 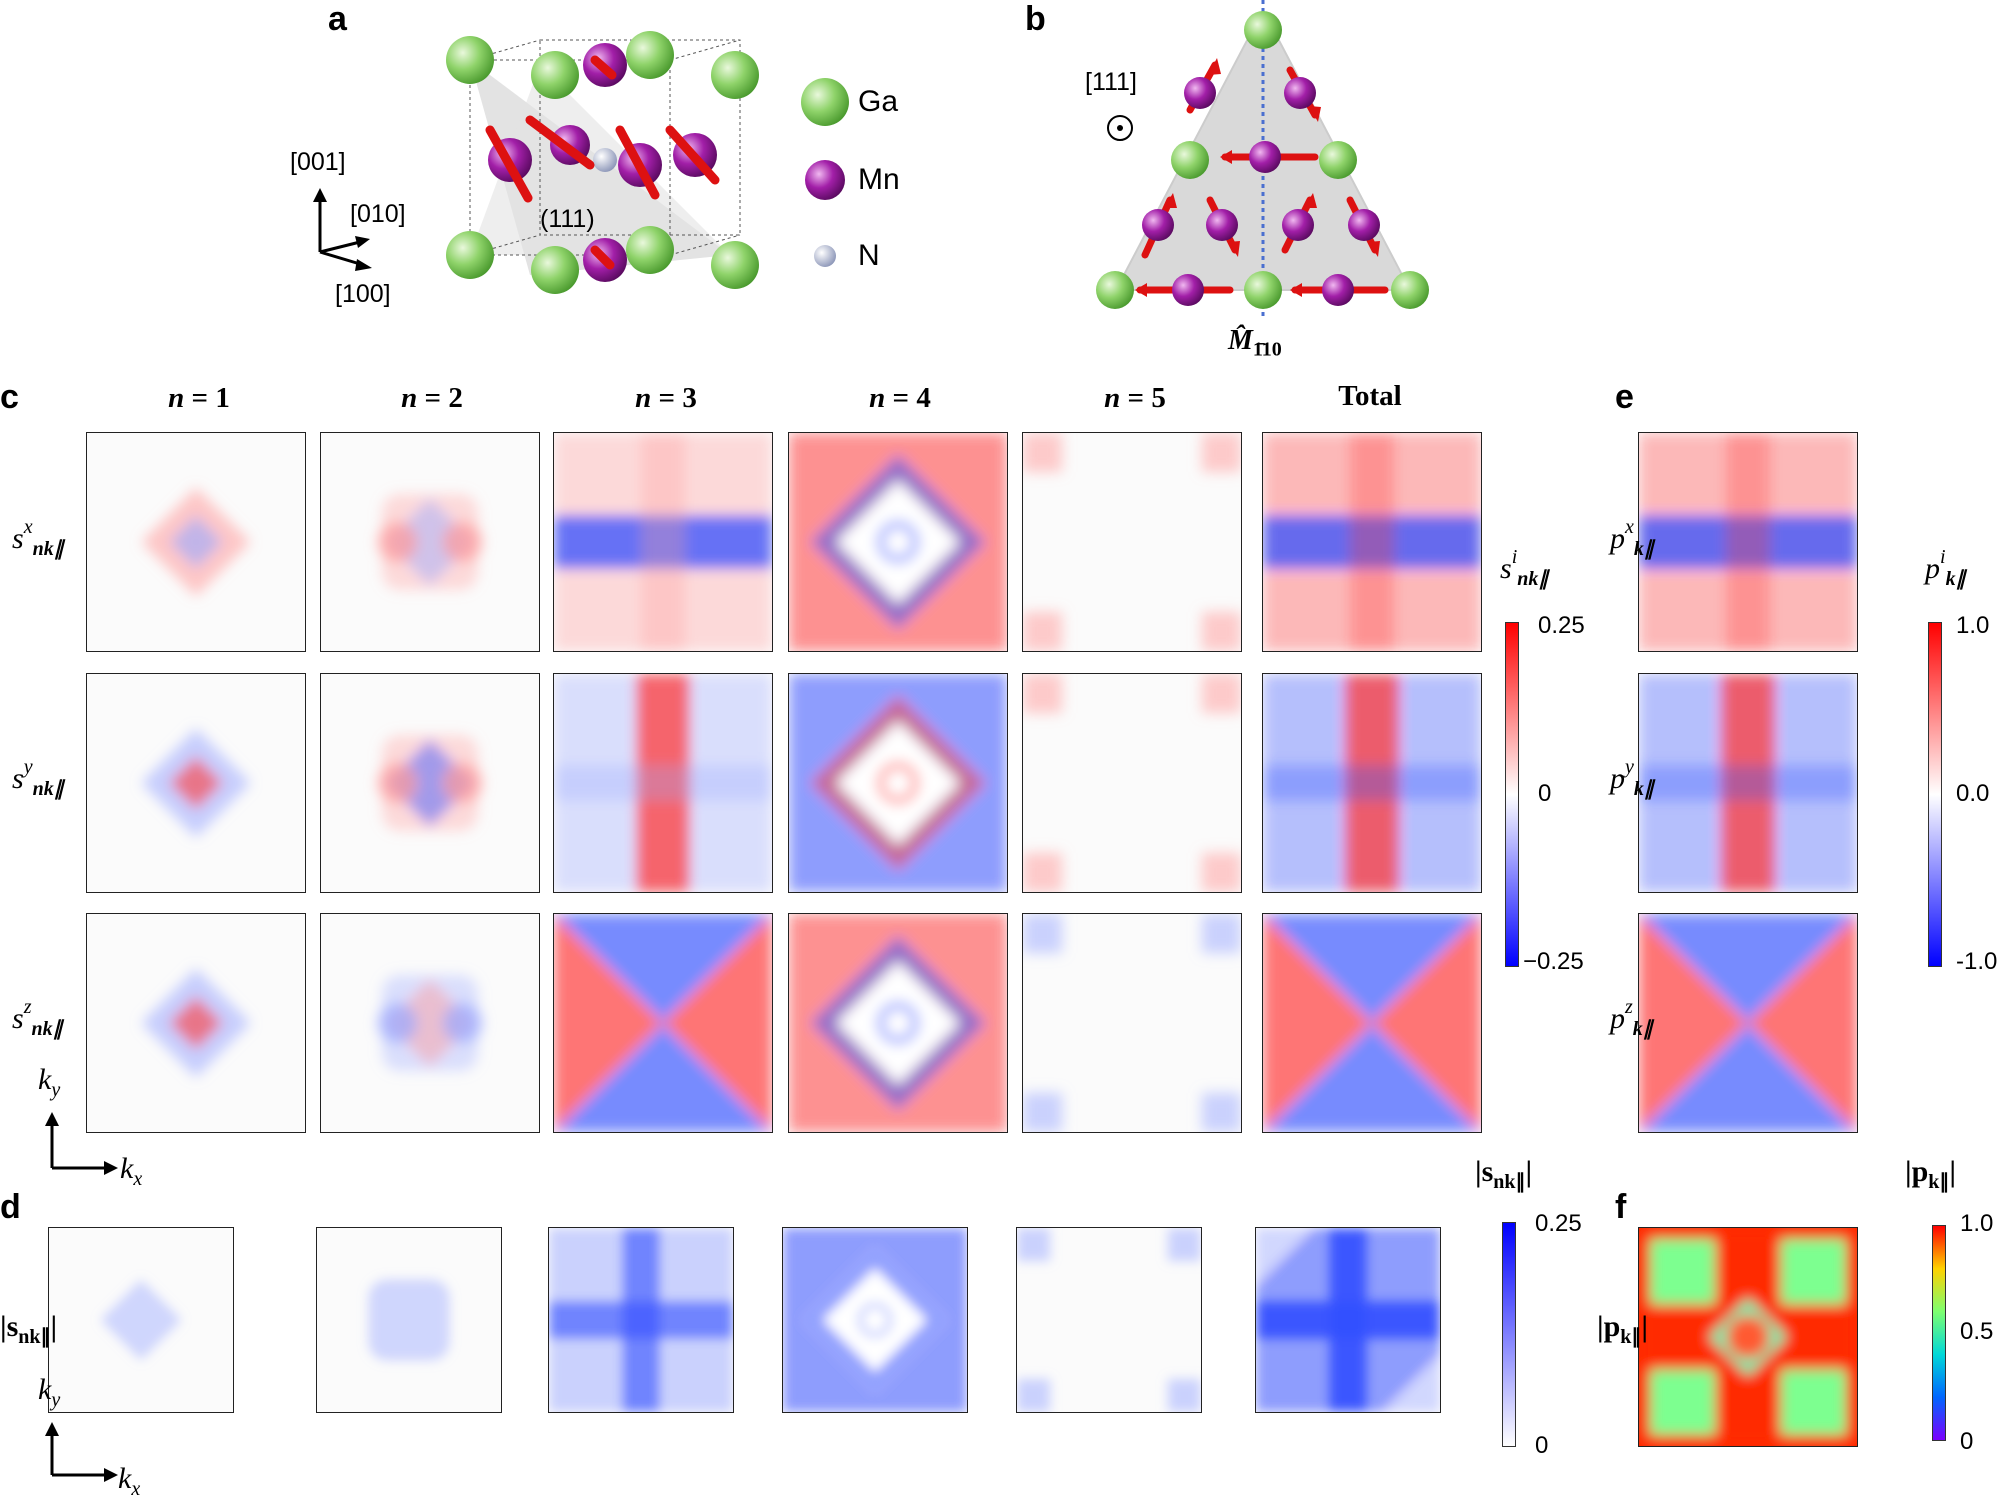 I want to click on cbar-pmag-title: |pk∥|, so click(x=1930, y=1174).